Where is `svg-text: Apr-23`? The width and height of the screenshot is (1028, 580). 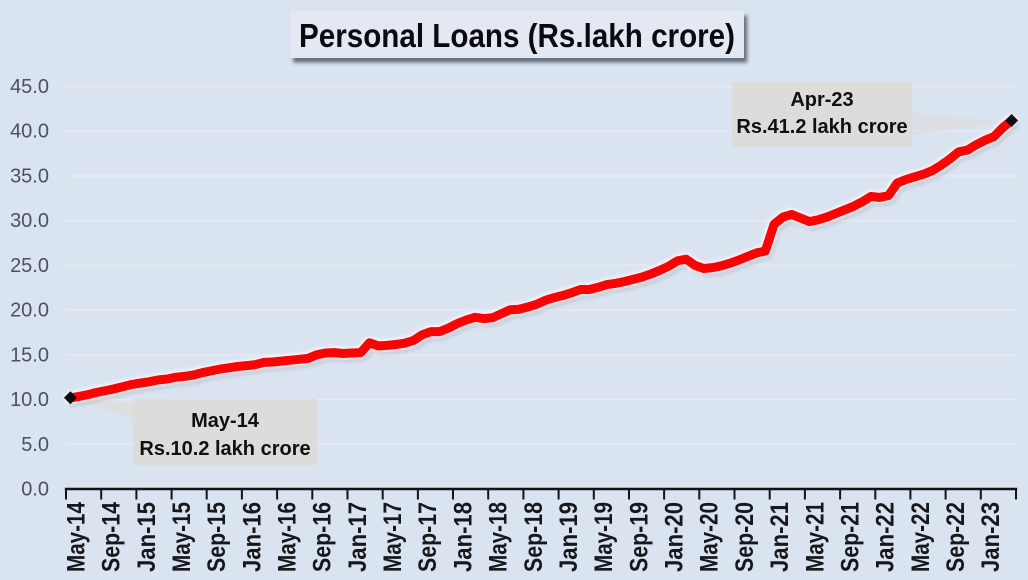 svg-text: Apr-23 is located at coordinates (821, 100).